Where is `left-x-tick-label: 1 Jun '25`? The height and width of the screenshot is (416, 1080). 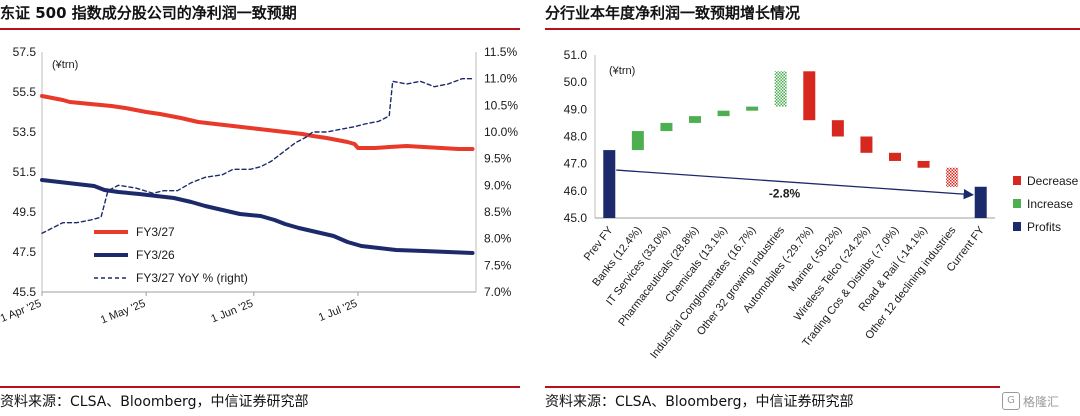
left-x-tick-label: 1 Jun '25 is located at coordinates (232, 312).